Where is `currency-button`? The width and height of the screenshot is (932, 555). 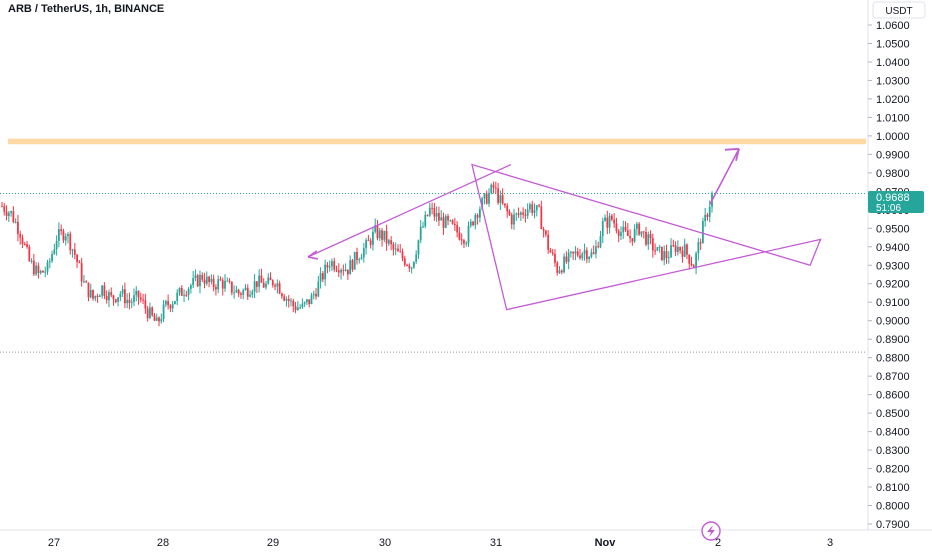 currency-button is located at coordinates (899, 10).